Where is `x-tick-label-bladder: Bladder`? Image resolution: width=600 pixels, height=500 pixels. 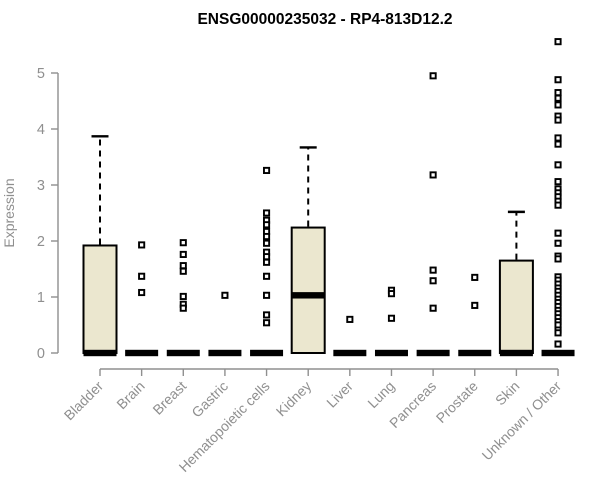
x-tick-label-bladder: Bladder is located at coordinates (84, 401).